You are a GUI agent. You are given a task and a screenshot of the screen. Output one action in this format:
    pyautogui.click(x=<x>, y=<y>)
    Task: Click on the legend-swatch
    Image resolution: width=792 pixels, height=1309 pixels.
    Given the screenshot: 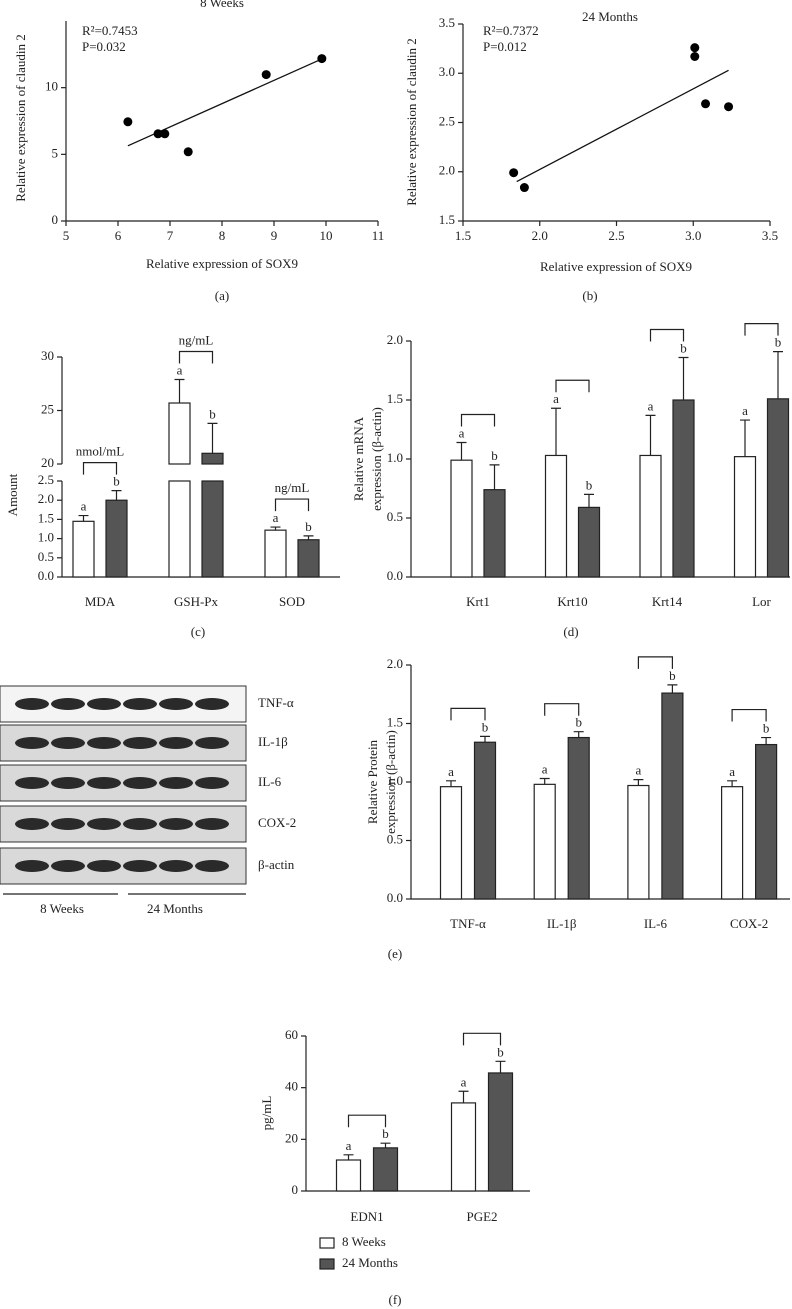 What is the action you would take?
    pyautogui.click(x=327, y=1264)
    